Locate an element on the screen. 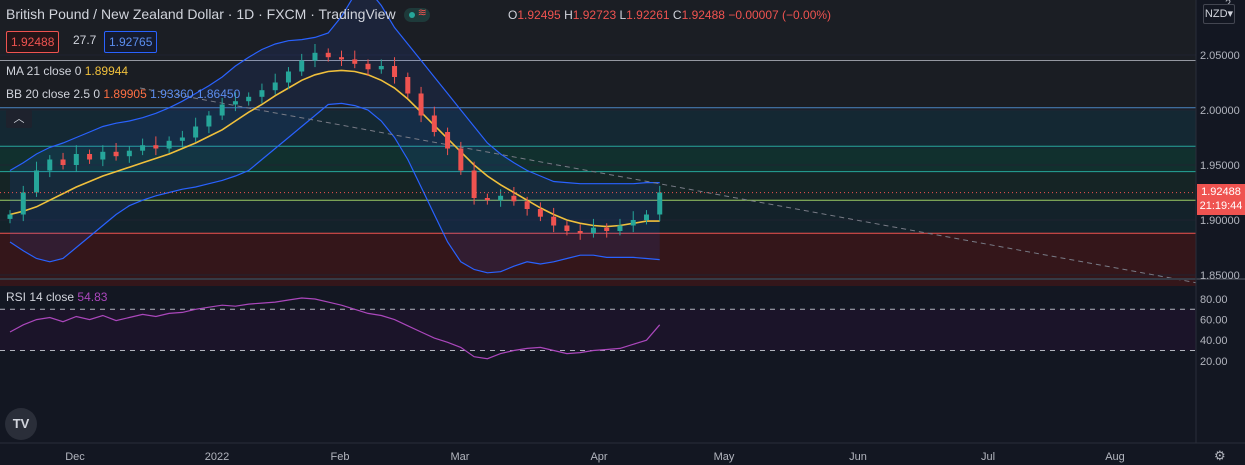  buy-button: 1.92765 is located at coordinates (131, 42).